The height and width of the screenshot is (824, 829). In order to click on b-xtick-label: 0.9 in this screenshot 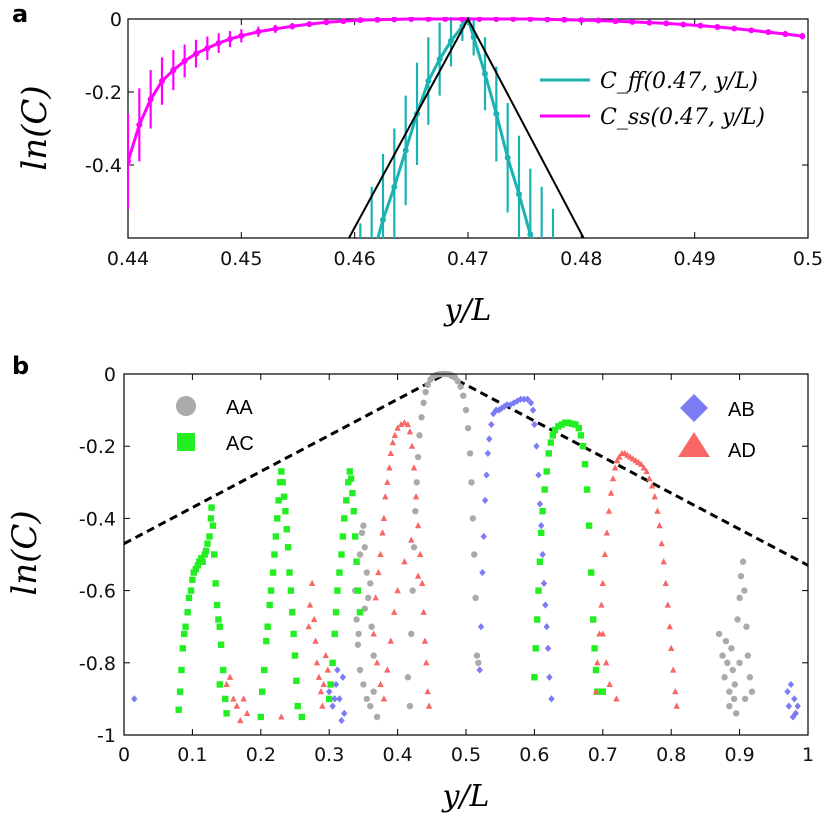, I will do `click(739, 755)`.